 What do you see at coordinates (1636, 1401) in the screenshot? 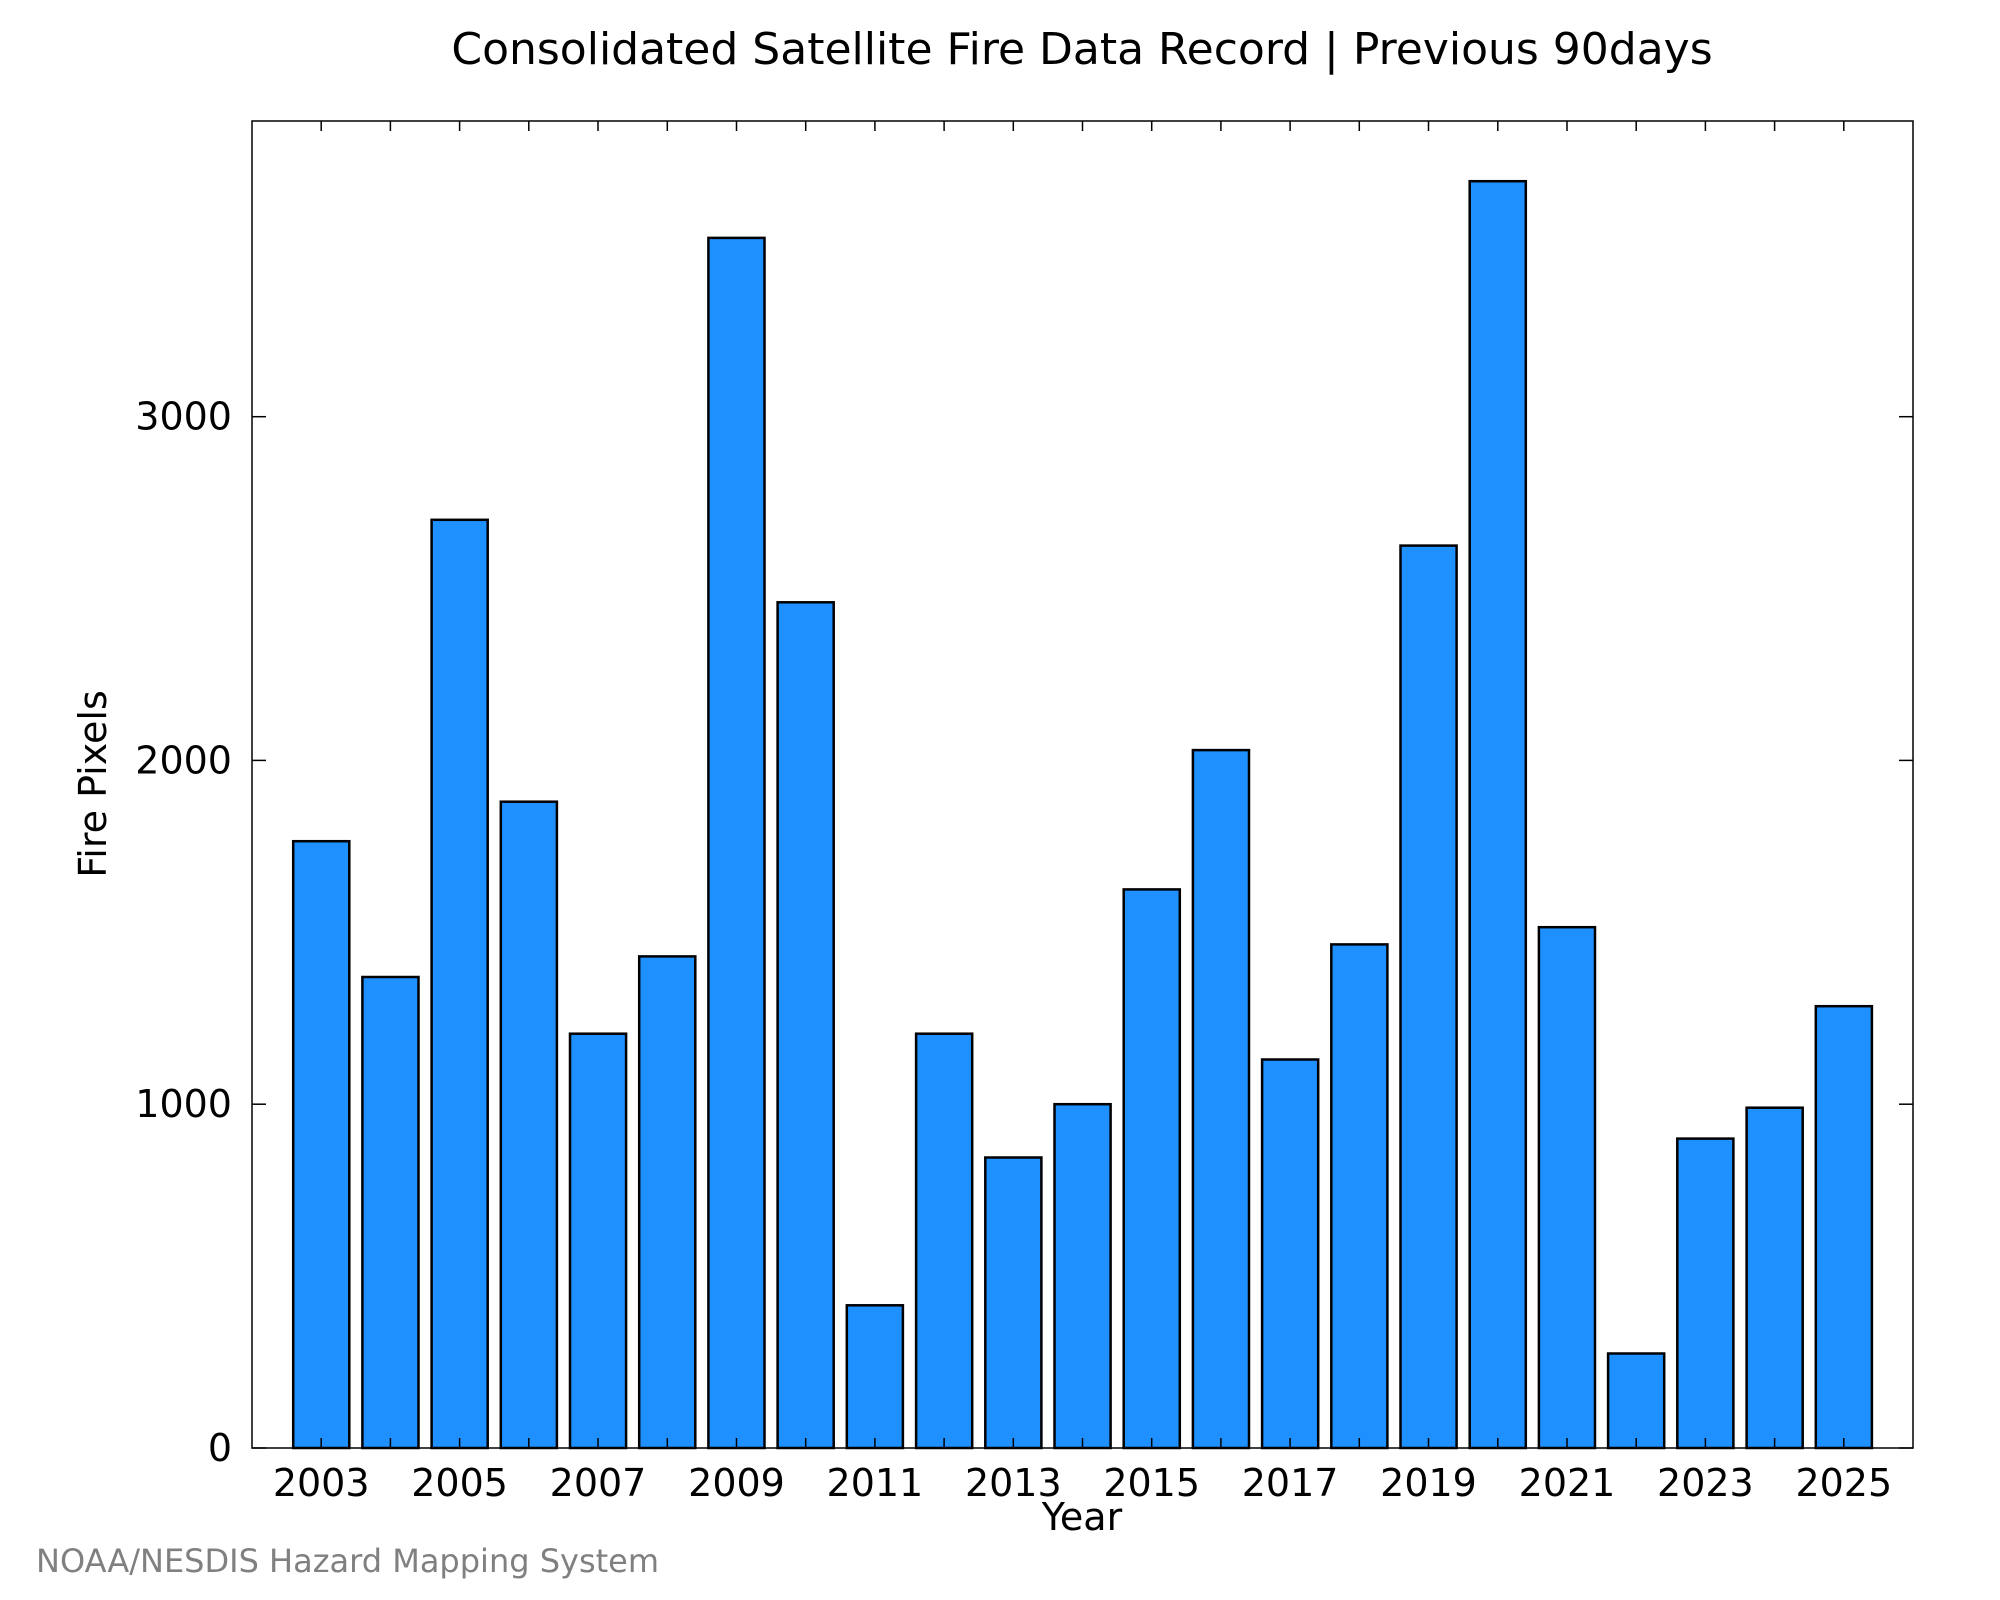
I see `bar-2022` at bounding box center [1636, 1401].